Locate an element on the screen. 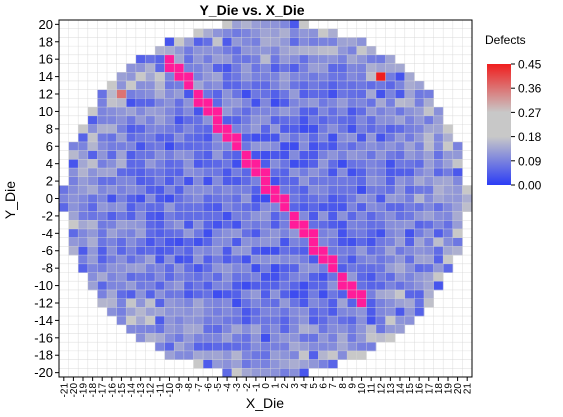  x-tick-label: -3 is located at coordinates (237, 387).